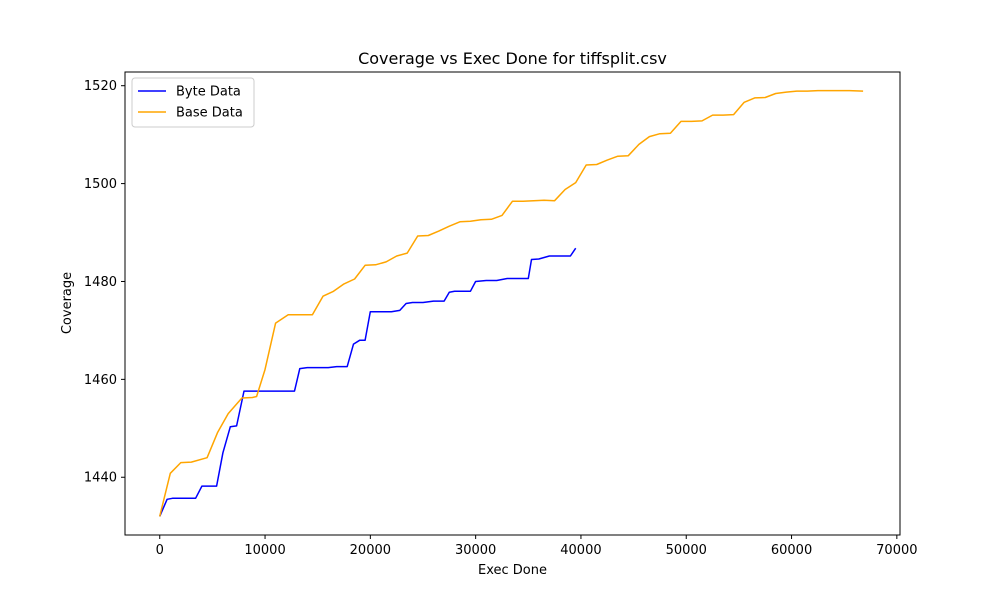 This screenshot has width=1000, height=600. I want to click on x-tick-label: 40000, so click(580, 550).